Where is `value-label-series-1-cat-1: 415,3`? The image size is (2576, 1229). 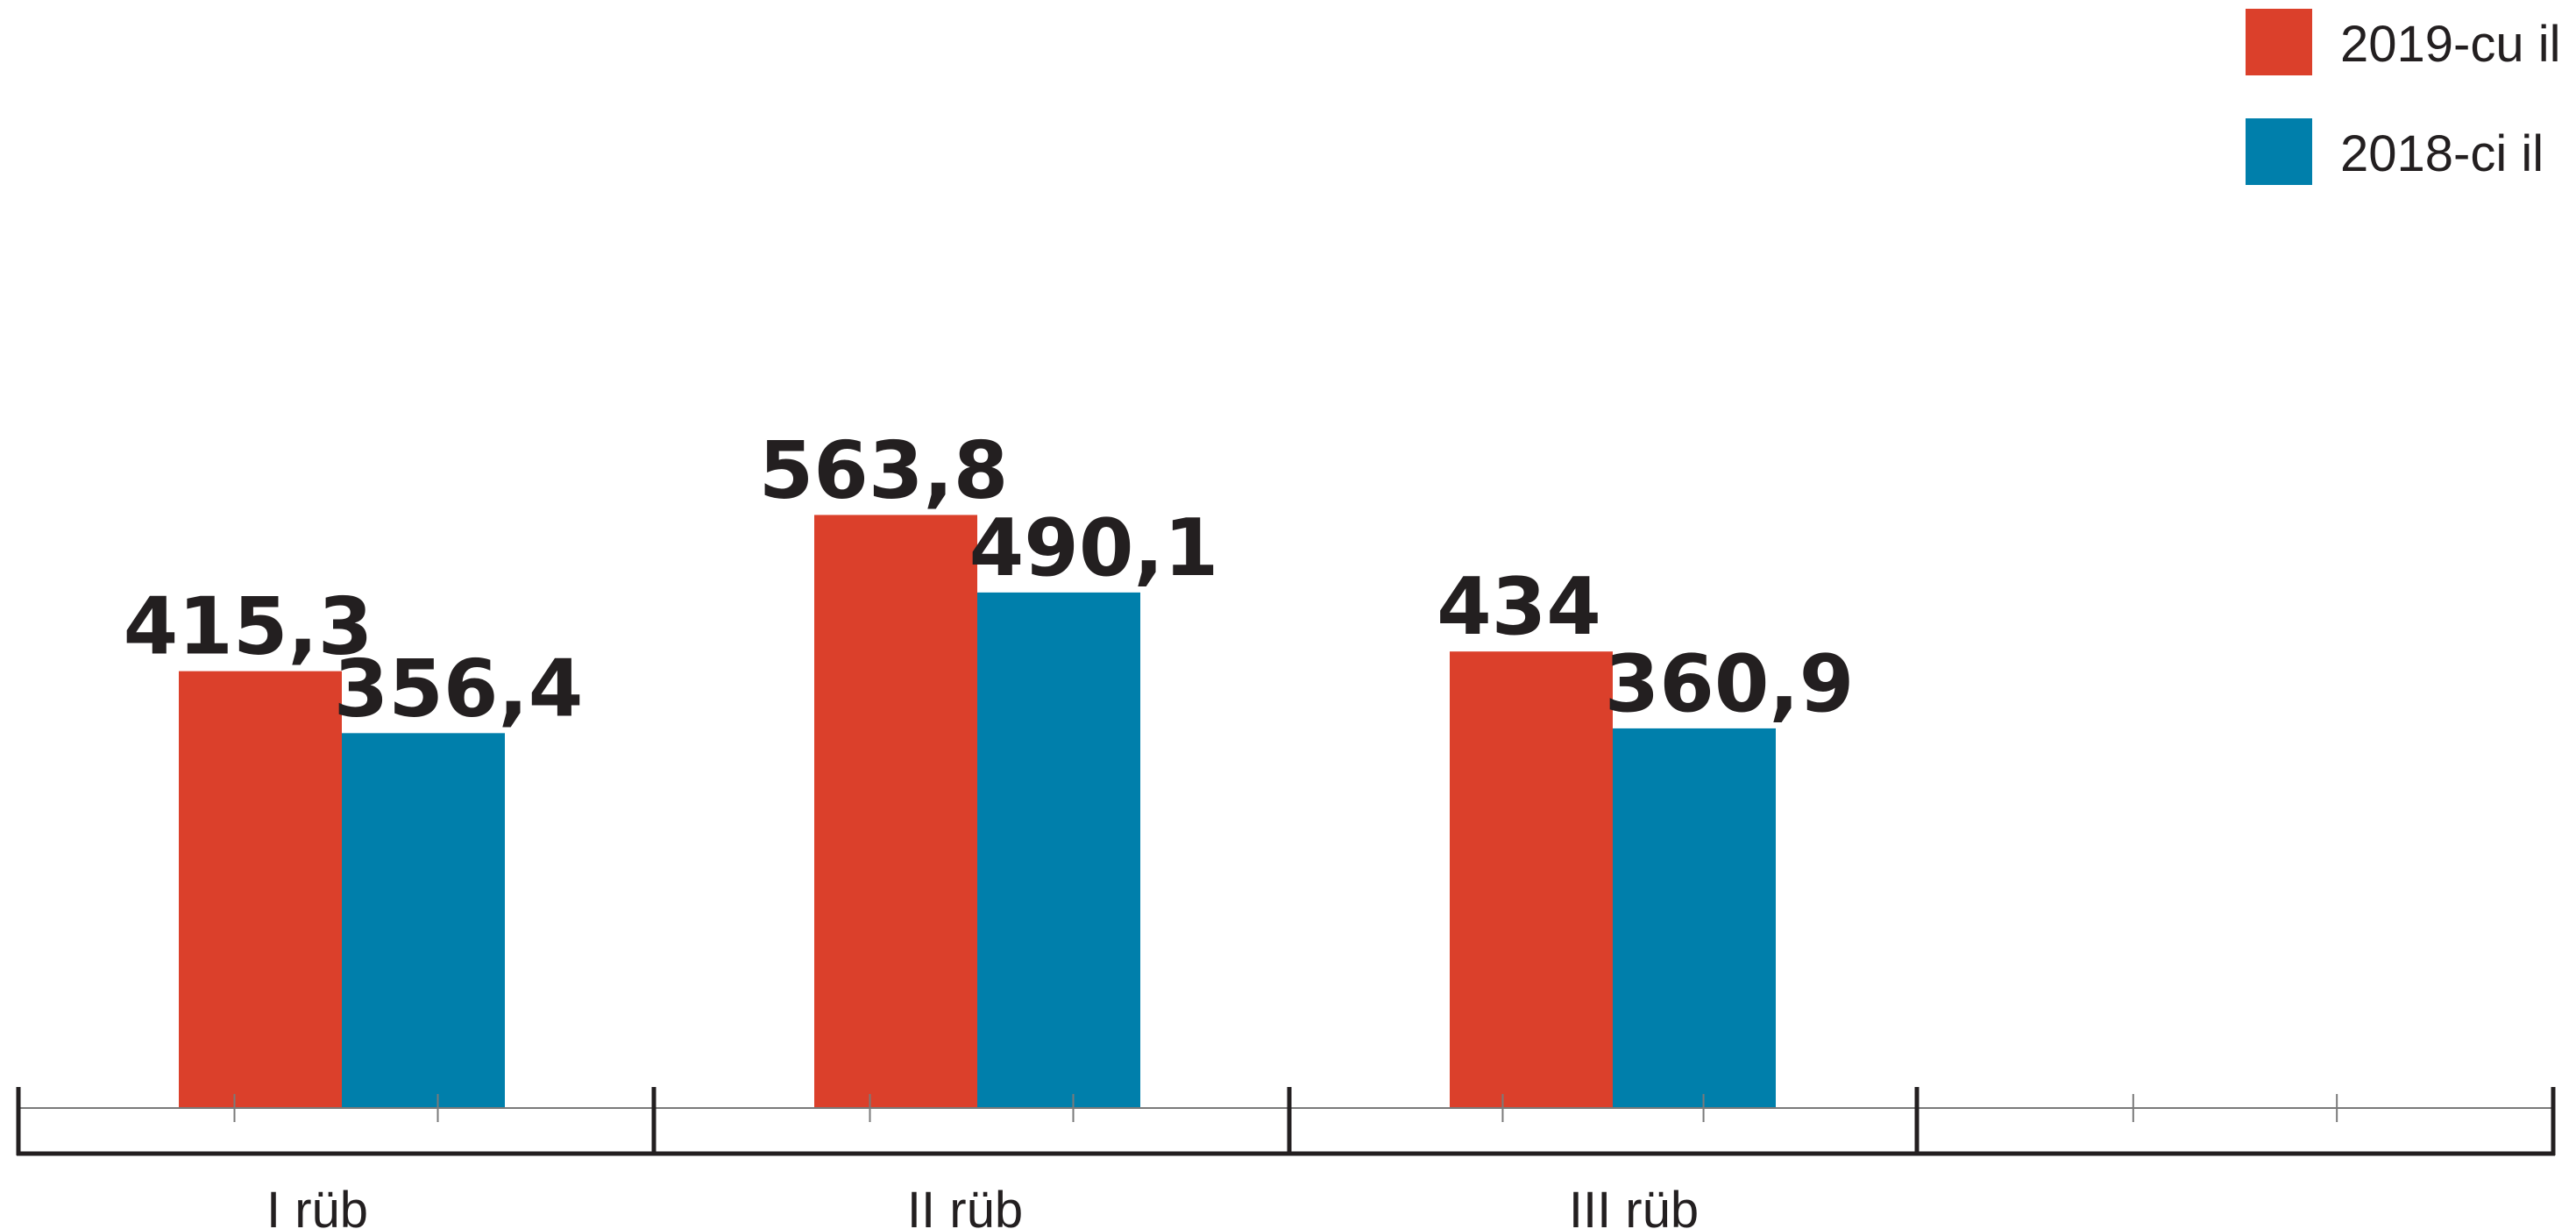
value-label-series-1-cat-1: 415,3 is located at coordinates (249, 627).